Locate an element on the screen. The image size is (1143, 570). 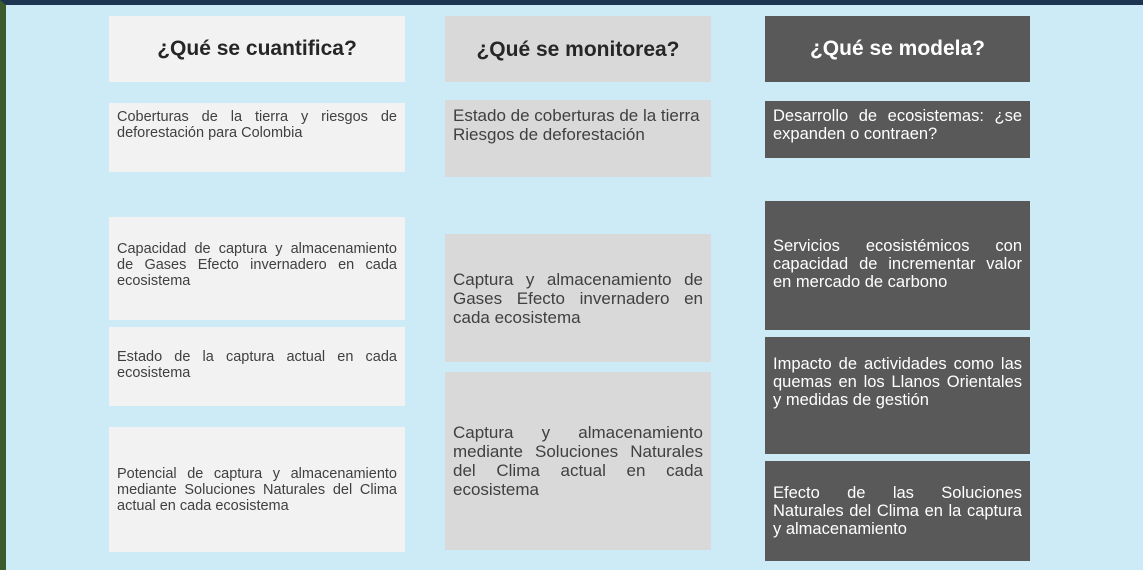
column-header: ¿Qué se cuantifica? is located at coordinates (257, 49).